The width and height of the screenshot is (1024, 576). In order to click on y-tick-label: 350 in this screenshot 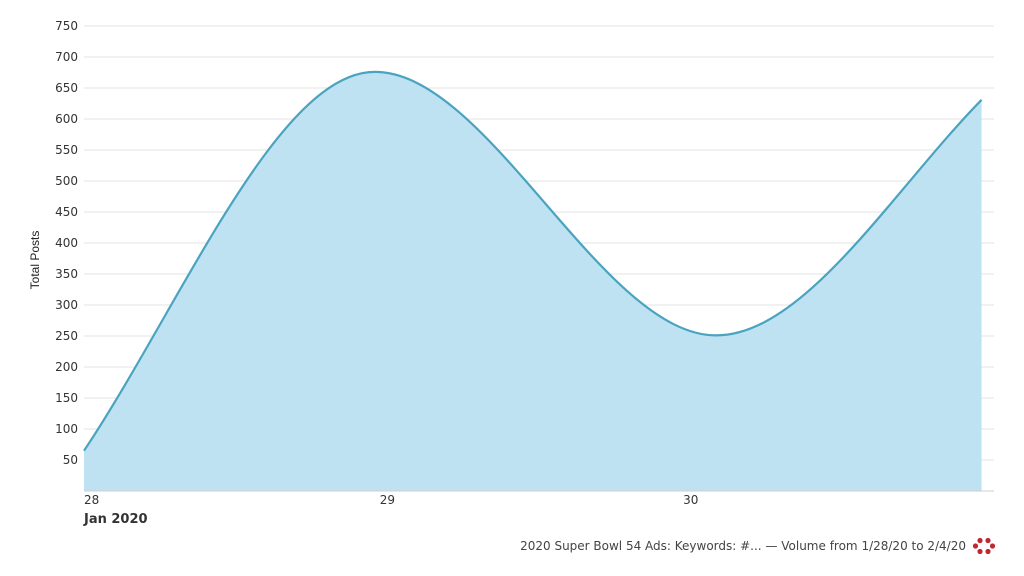, I will do `click(66, 274)`.